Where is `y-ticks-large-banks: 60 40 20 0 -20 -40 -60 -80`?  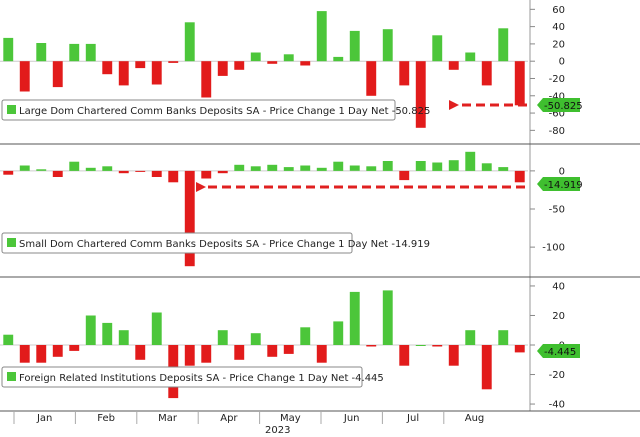
y-ticks-large-banks: 60 40 20 0 -20 -40 -60 -80 is located at coordinates (547, 71).